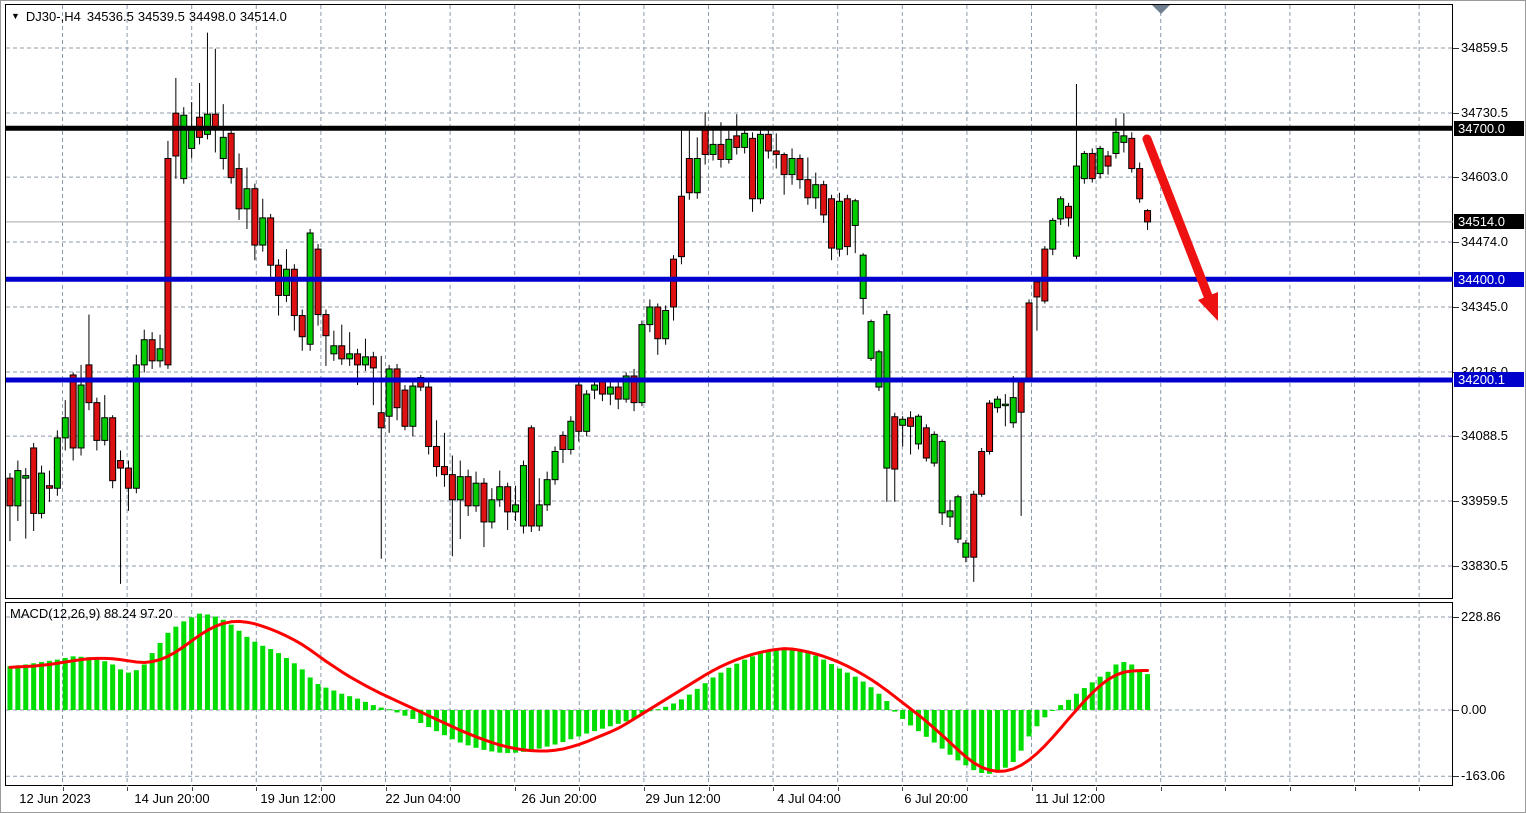 The width and height of the screenshot is (1526, 813). I want to click on price-level-badge: 34700.0, so click(1489, 128).